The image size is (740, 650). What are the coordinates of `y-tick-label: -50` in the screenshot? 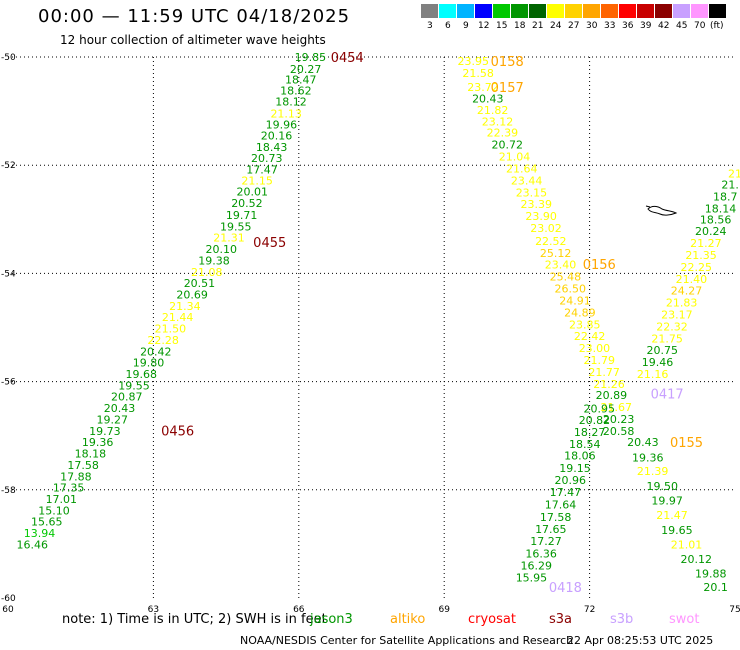 It's located at (8, 58).